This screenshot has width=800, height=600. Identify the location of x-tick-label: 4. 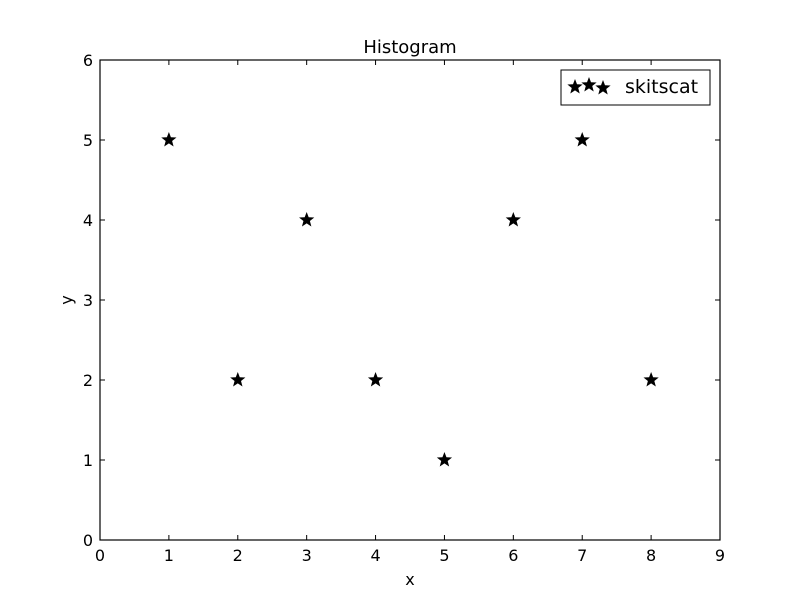
(375, 555).